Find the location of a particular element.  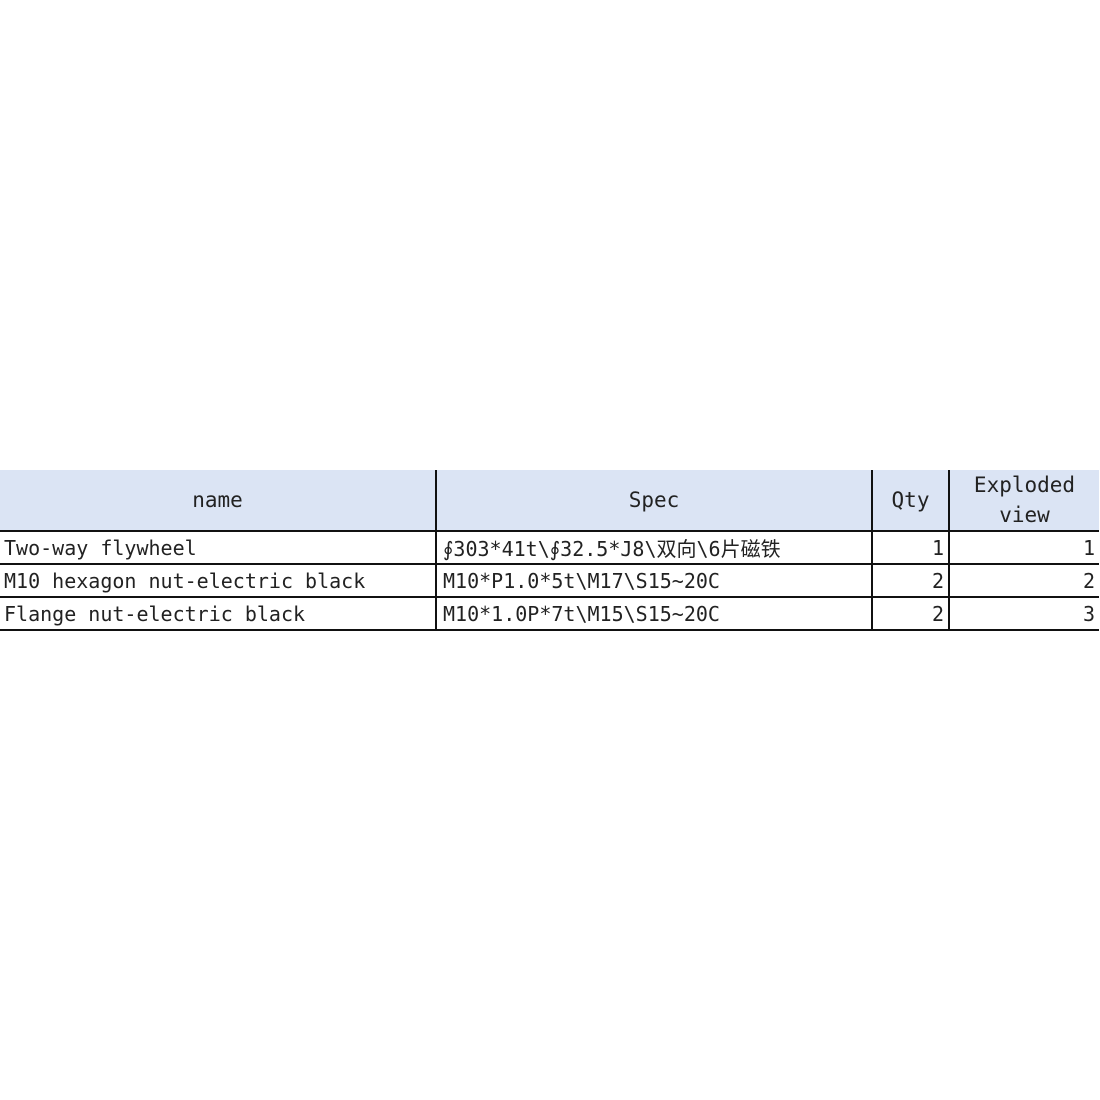

header-exploded-view: Exploded view is located at coordinates (1024, 500).